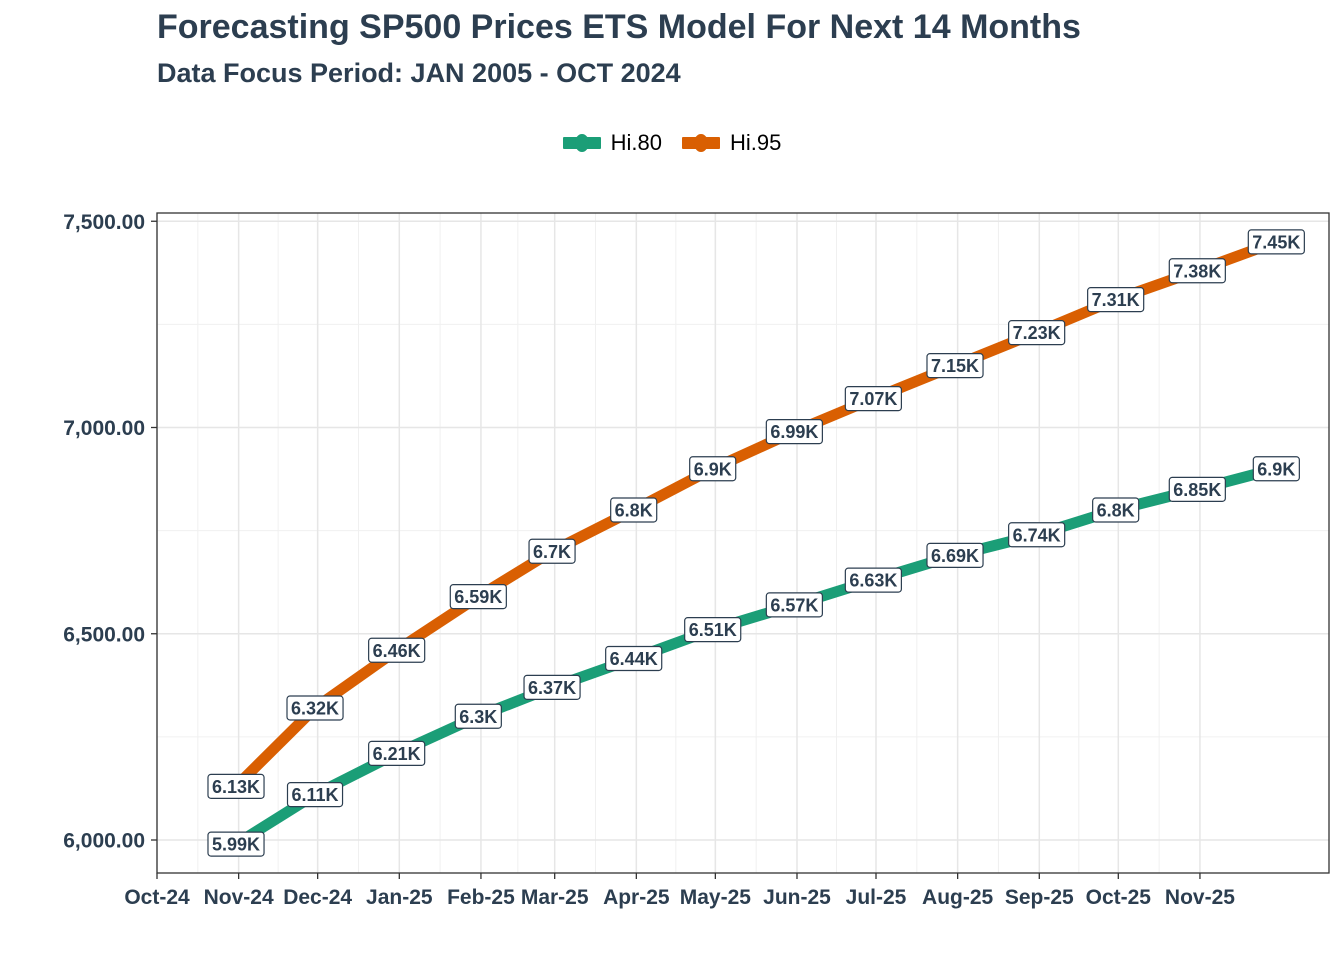  I want to click on data-label-hi80: 6.74K, so click(1037, 535).